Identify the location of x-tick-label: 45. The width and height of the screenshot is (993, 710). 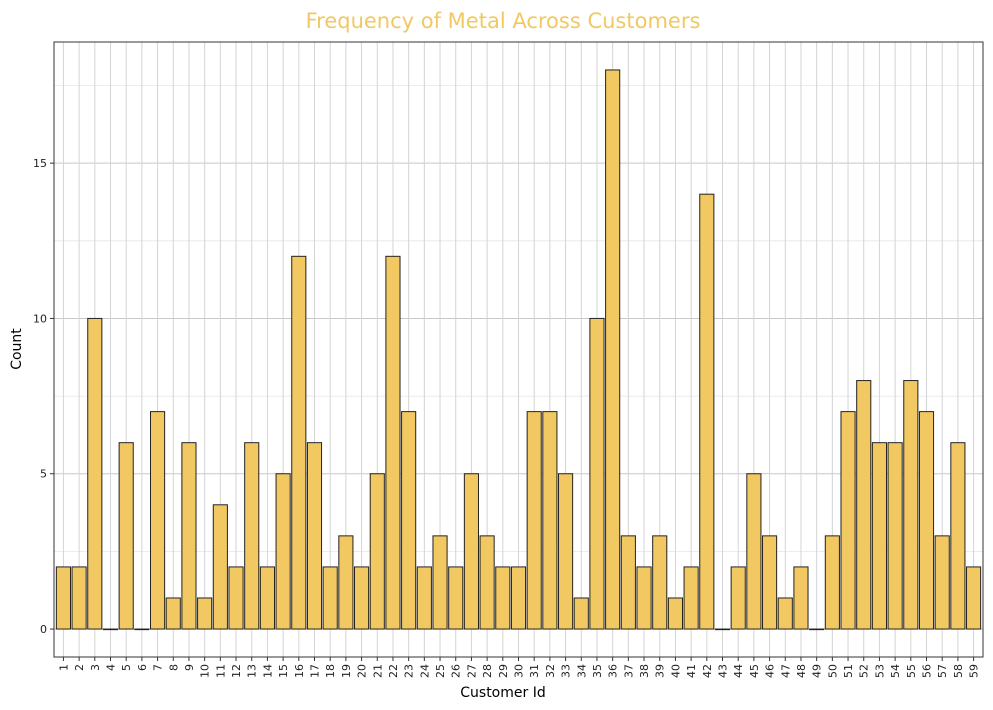
(754, 671).